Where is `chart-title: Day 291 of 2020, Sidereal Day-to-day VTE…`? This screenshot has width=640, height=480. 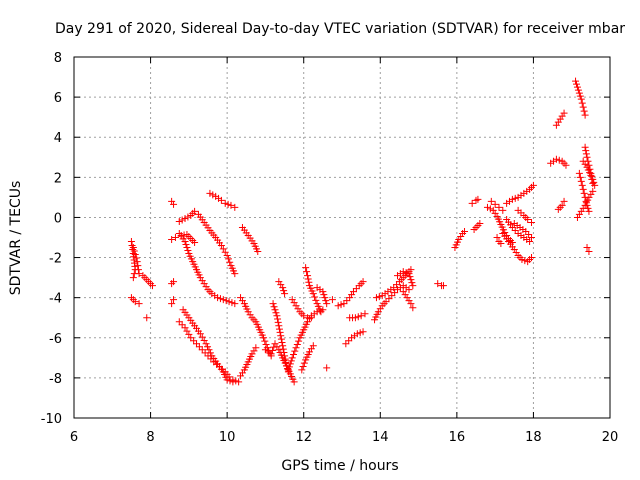 chart-title: Day 291 of 2020, Sidereal Day-to-day VTE… is located at coordinates (340, 29).